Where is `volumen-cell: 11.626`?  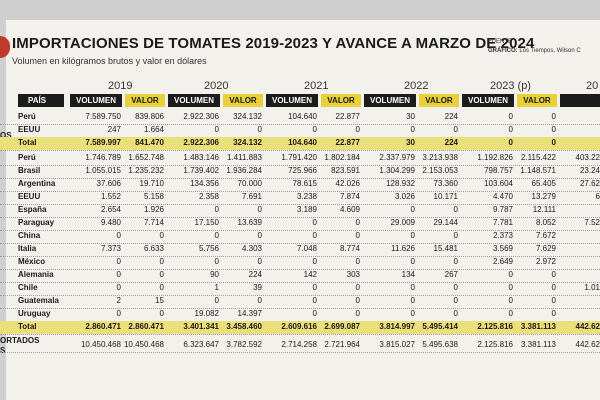 volumen-cell: 11.626 is located at coordinates (403, 248).